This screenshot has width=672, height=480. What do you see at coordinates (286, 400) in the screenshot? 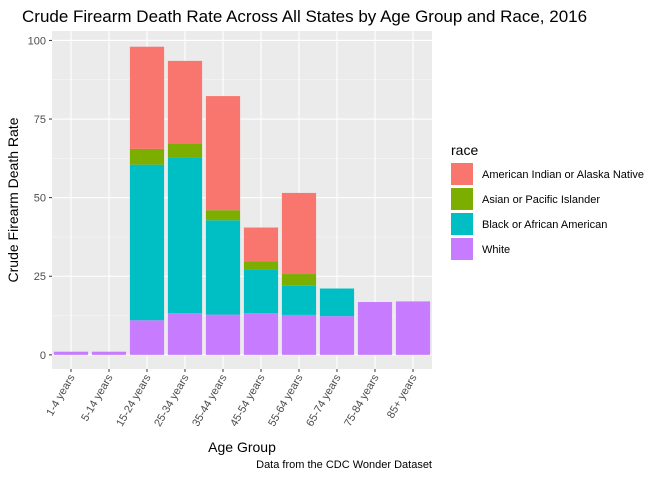
I see `x-tick-label: 55-64 years` at bounding box center [286, 400].